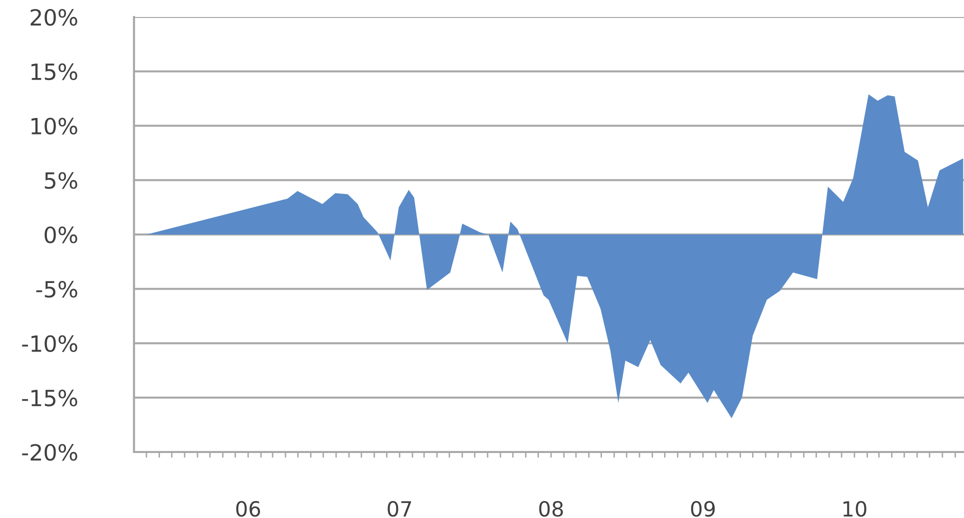 The image size is (964, 518). I want to click on y-tick-label: -15%, so click(50, 398).